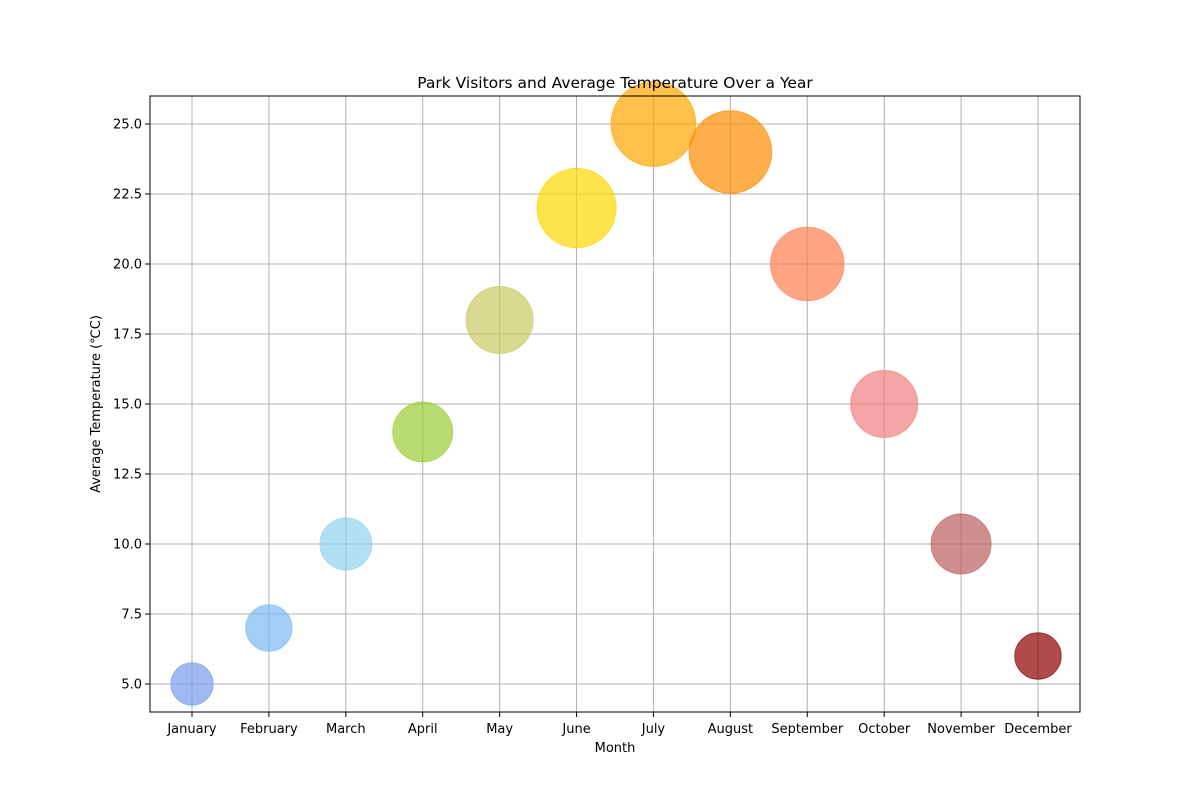 The height and width of the screenshot is (800, 1200). I want to click on y-axis-ticks: 5.0 7.5 10.0 12.5 15.0 17.5 20.0 22.5 25.0, so click(131, 405).